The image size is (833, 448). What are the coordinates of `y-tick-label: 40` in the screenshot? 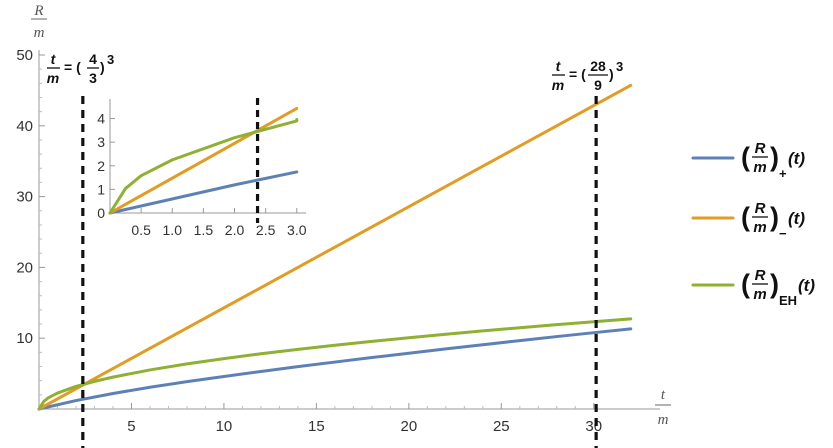 It's located at (24, 126).